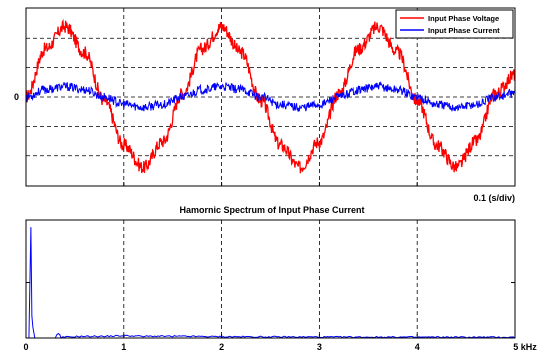 The height and width of the screenshot is (356, 545). I want to click on legend-label-voltage: Input Phase Voltage, so click(463, 18).